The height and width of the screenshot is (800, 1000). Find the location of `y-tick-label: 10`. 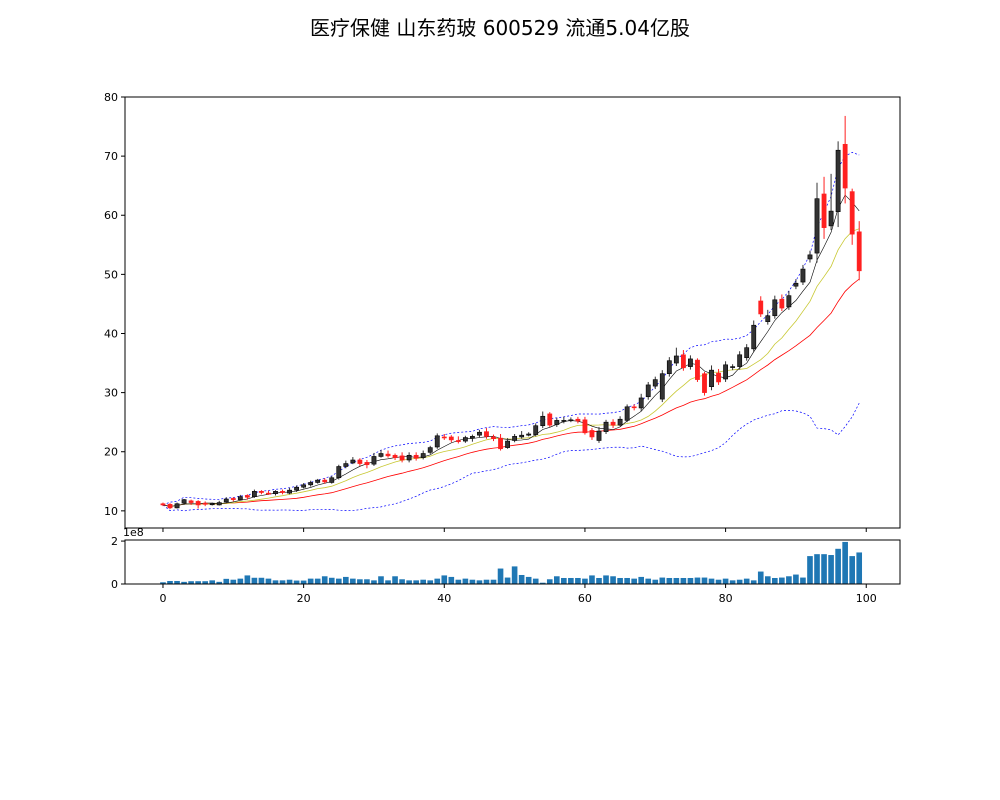

y-tick-label: 10 is located at coordinates (111, 511).